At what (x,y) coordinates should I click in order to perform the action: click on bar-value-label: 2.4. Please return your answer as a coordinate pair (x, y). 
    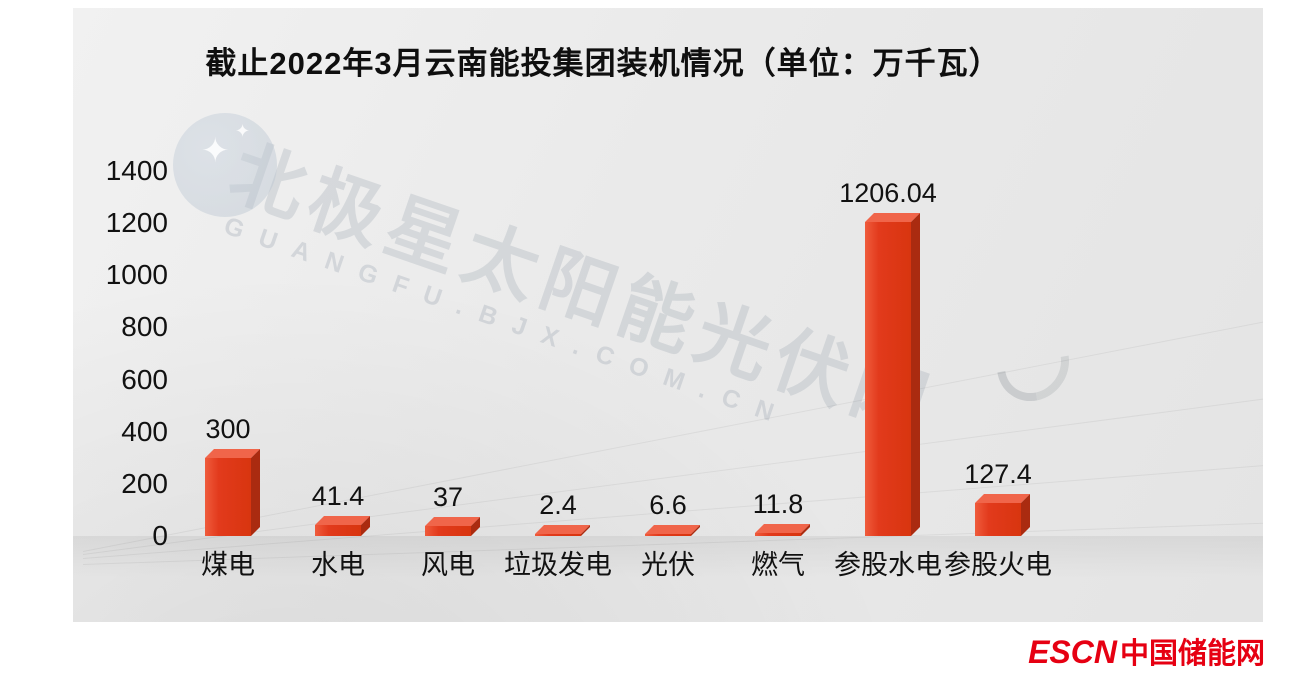
    Looking at the image, I should click on (558, 505).